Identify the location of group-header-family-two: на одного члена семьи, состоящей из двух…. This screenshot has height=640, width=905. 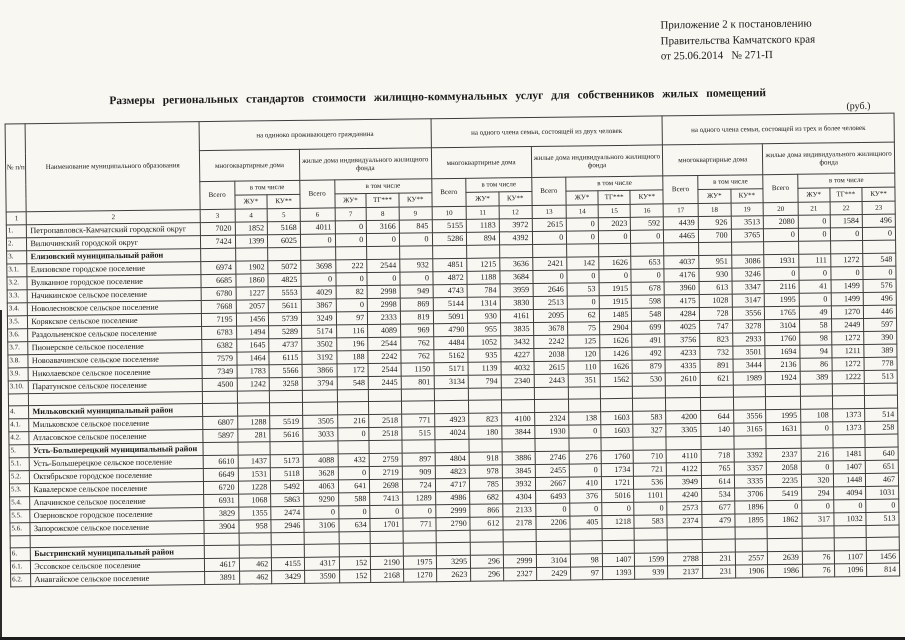
(546, 131).